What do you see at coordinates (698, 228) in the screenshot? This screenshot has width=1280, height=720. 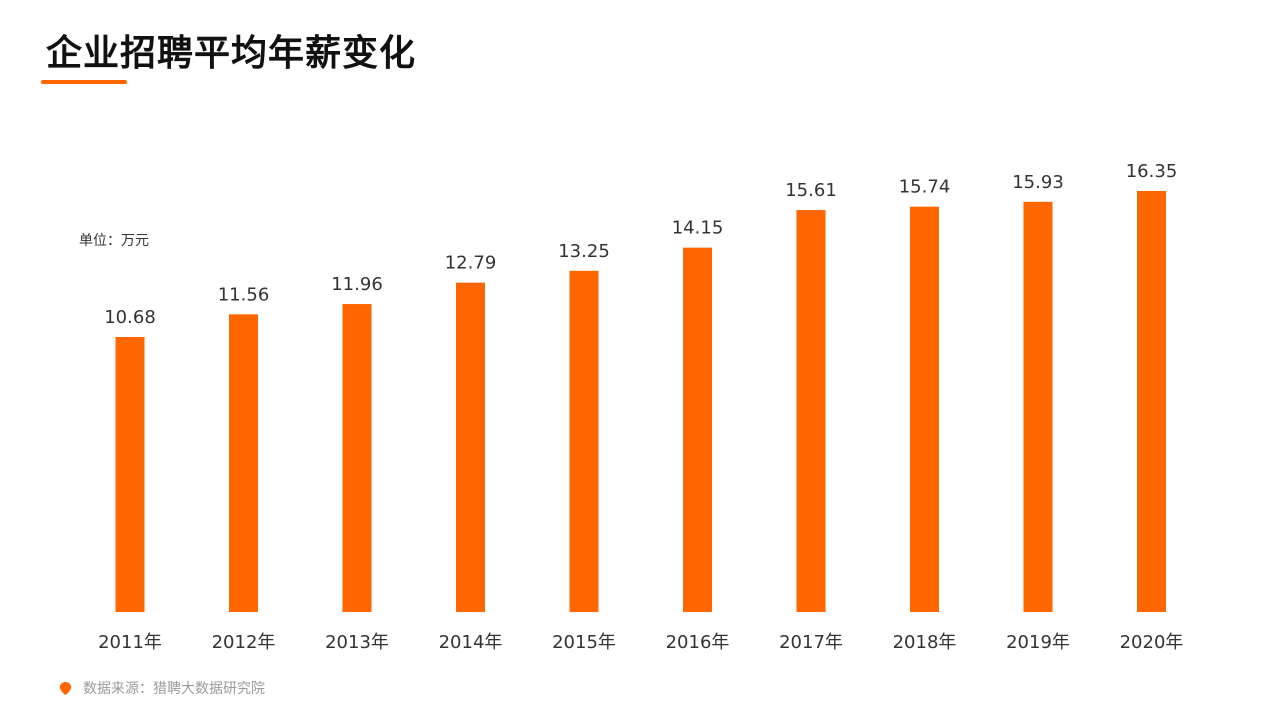 I see `value-label-5: 14.15` at bounding box center [698, 228].